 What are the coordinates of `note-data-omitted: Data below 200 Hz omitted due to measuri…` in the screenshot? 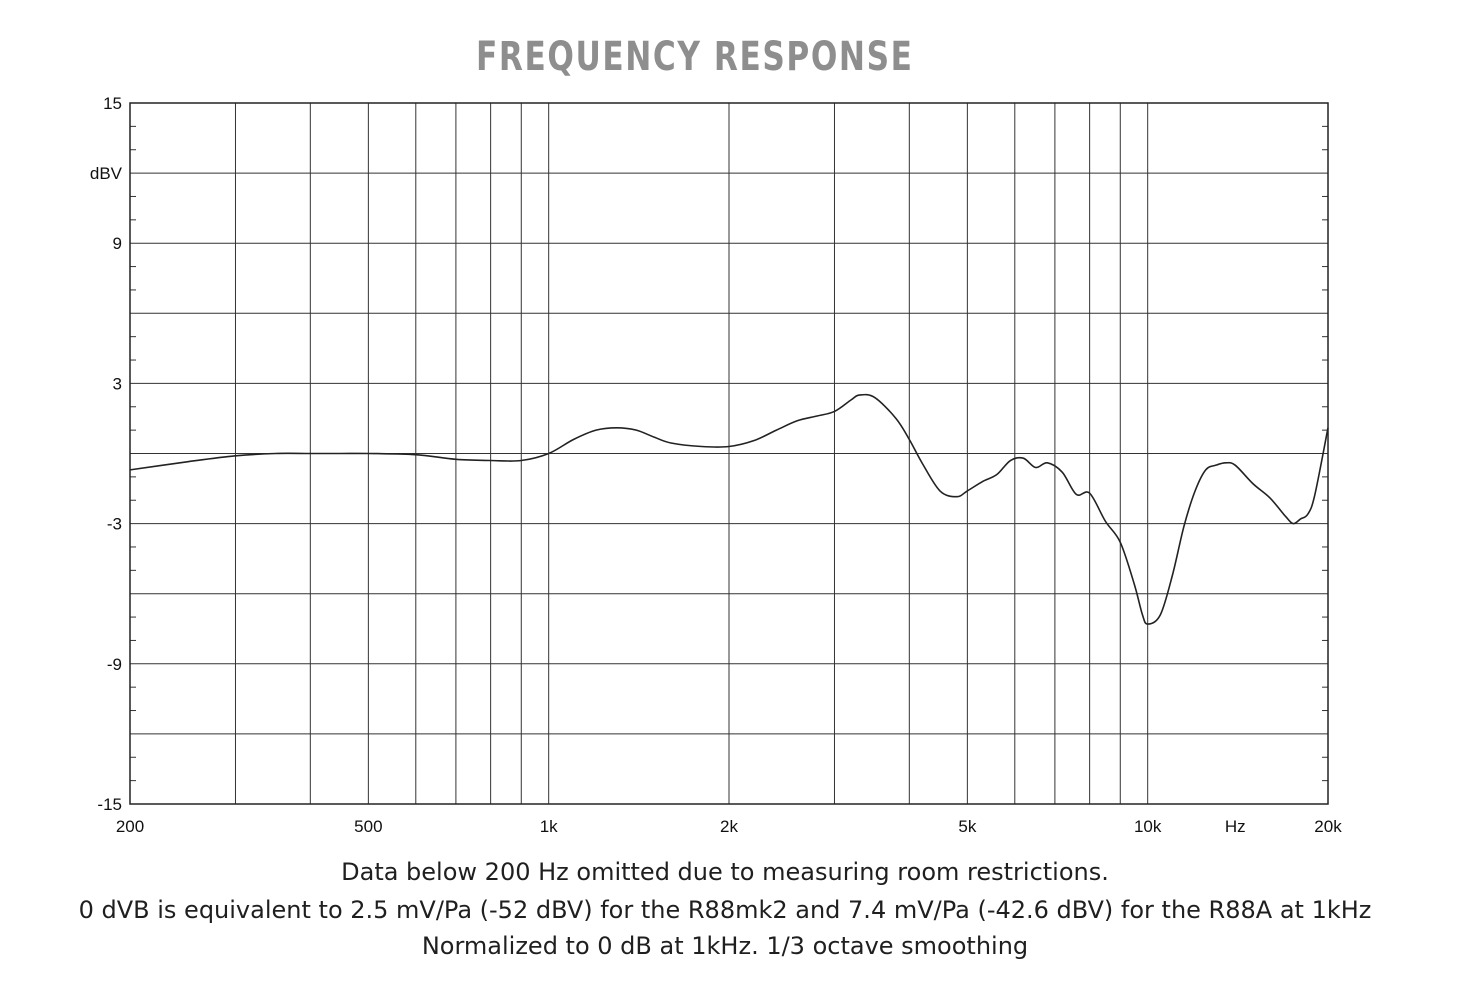 It's located at (725, 872).